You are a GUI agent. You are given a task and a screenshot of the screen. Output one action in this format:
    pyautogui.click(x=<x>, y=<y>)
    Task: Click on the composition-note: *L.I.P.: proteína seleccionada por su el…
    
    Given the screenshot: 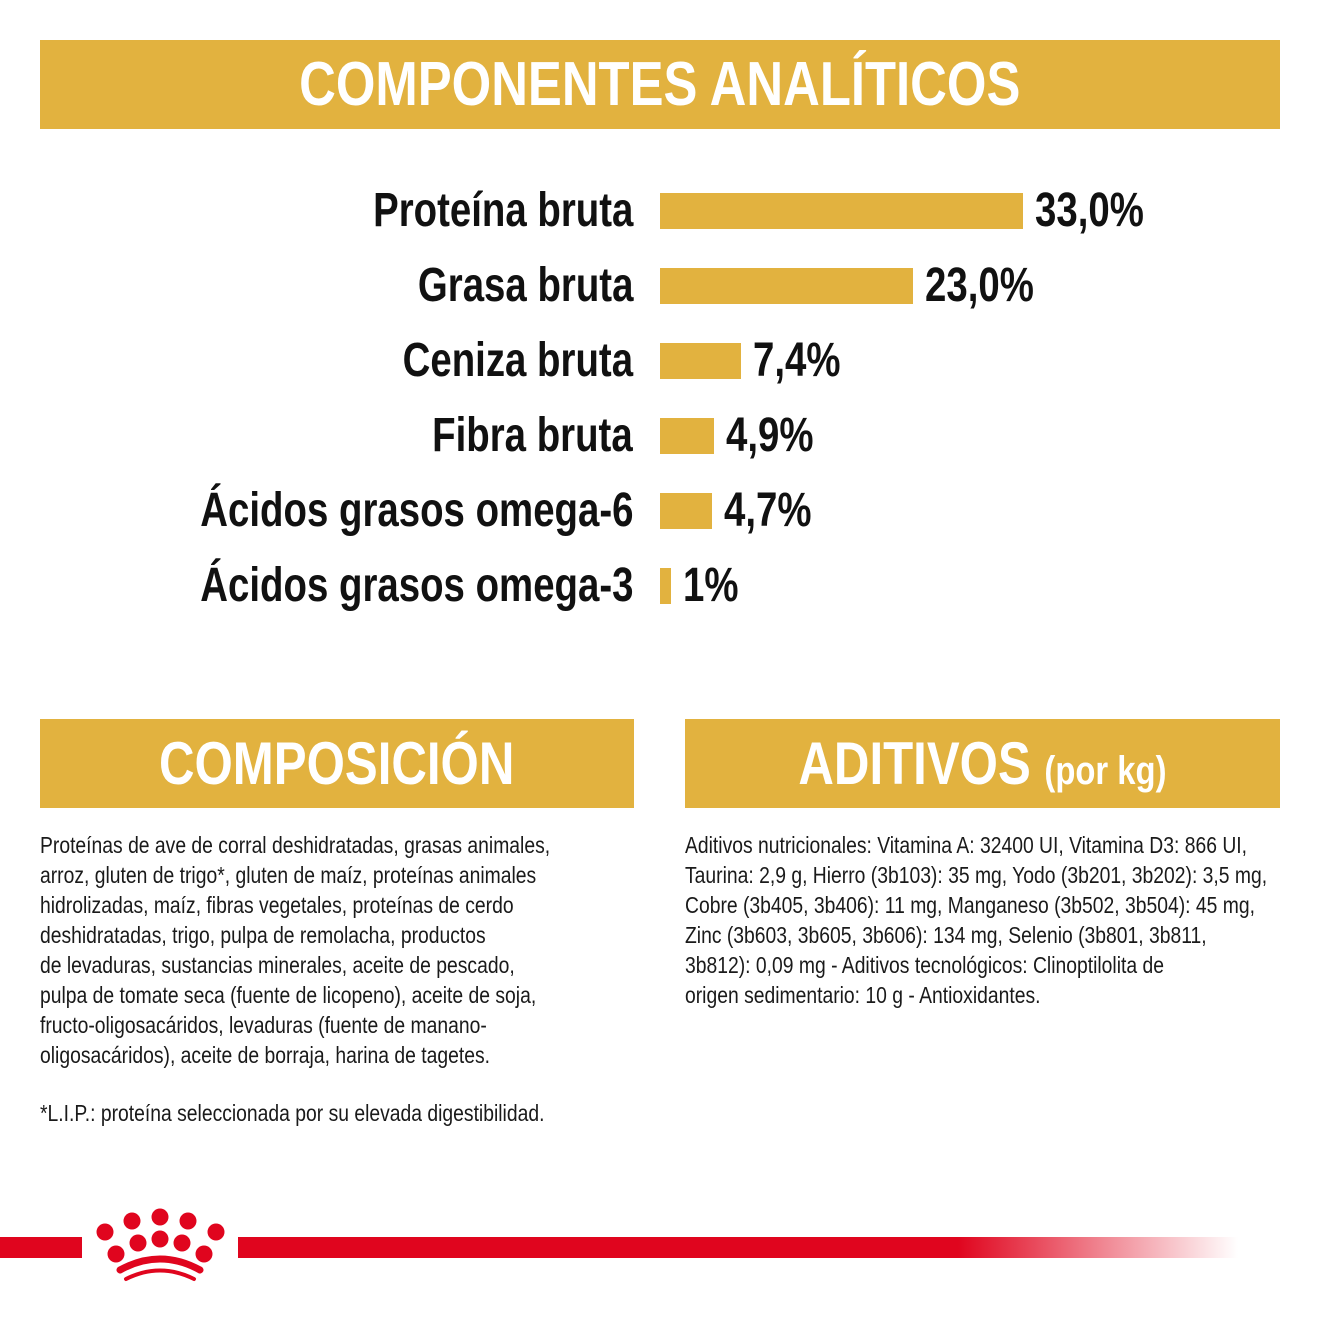 What is the action you would take?
    pyautogui.click(x=340, y=1113)
    